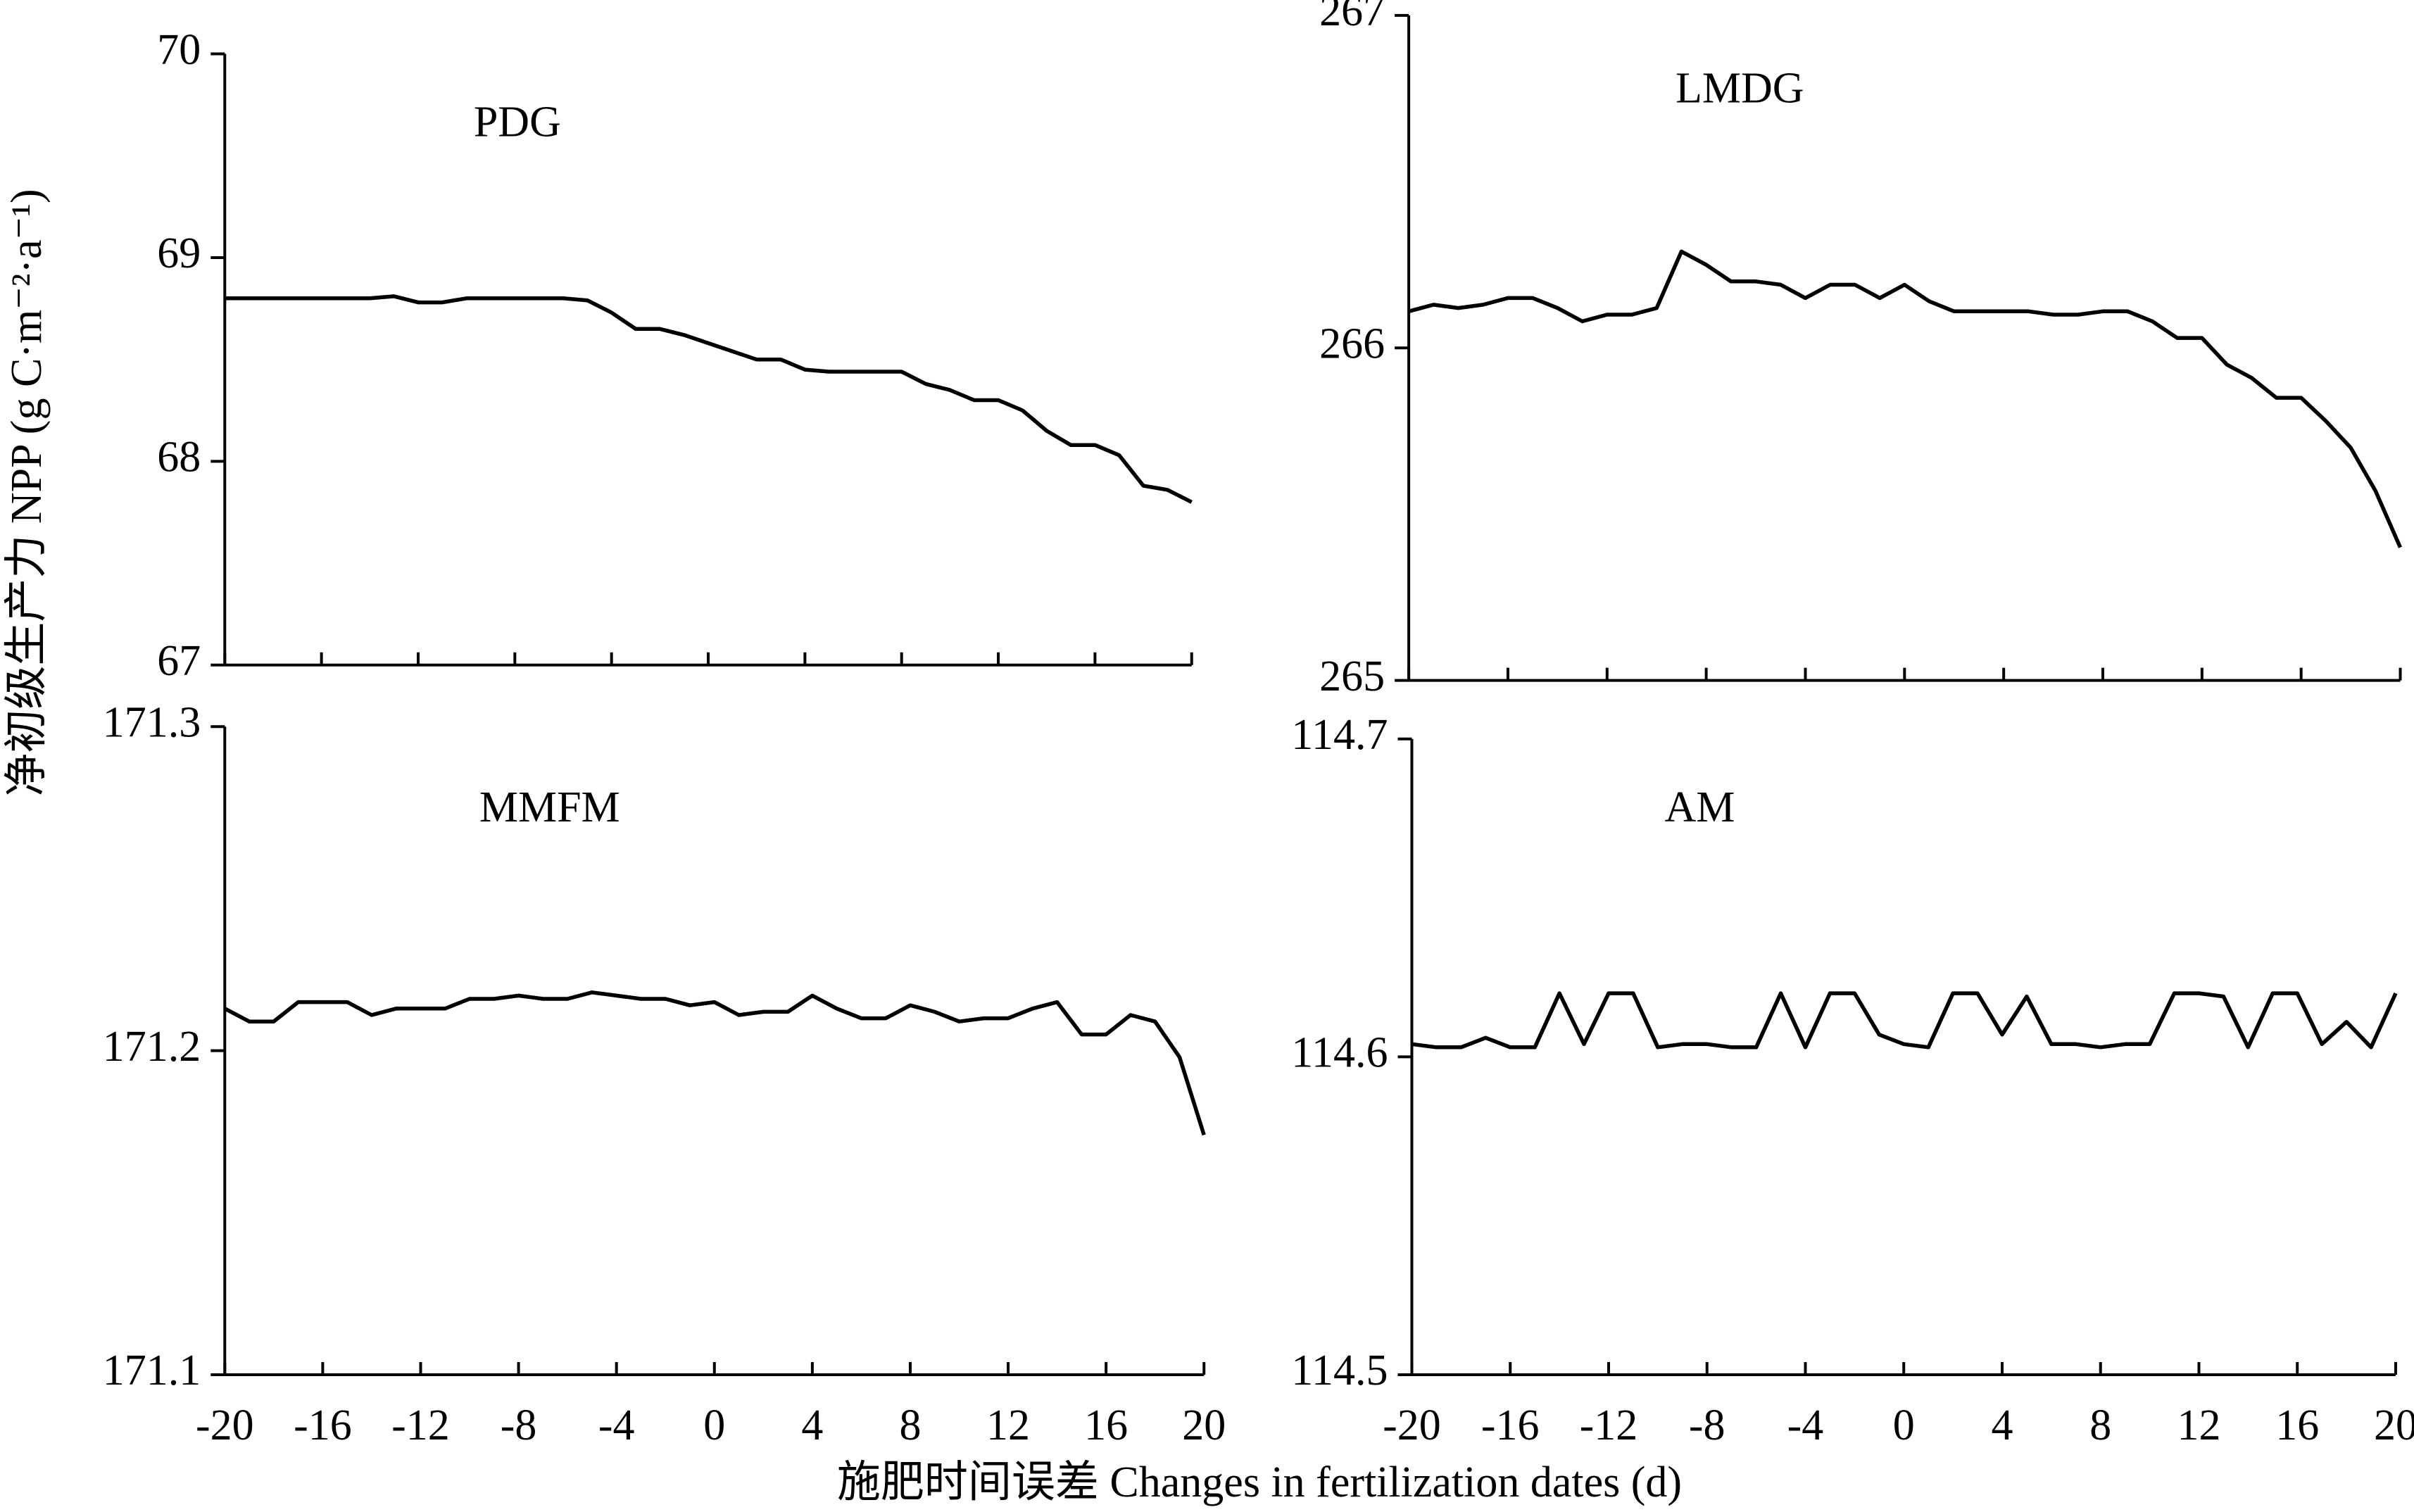 This screenshot has width=2414, height=1512. I want to click on panel-title: AM, so click(1699, 807).